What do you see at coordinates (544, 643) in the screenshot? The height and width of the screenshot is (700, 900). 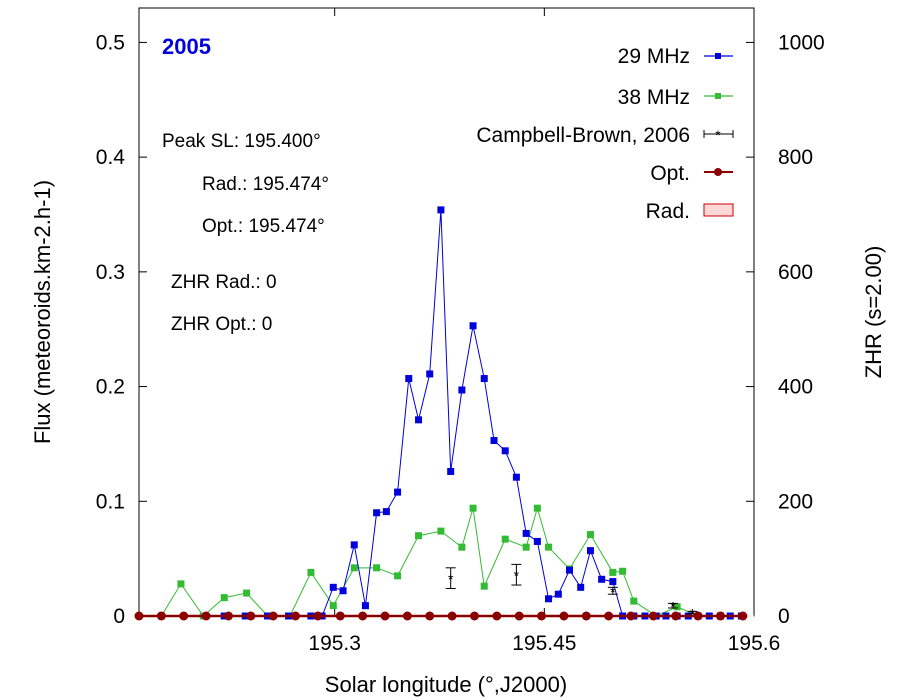 I see `x-tick-label: 195.45` at bounding box center [544, 643].